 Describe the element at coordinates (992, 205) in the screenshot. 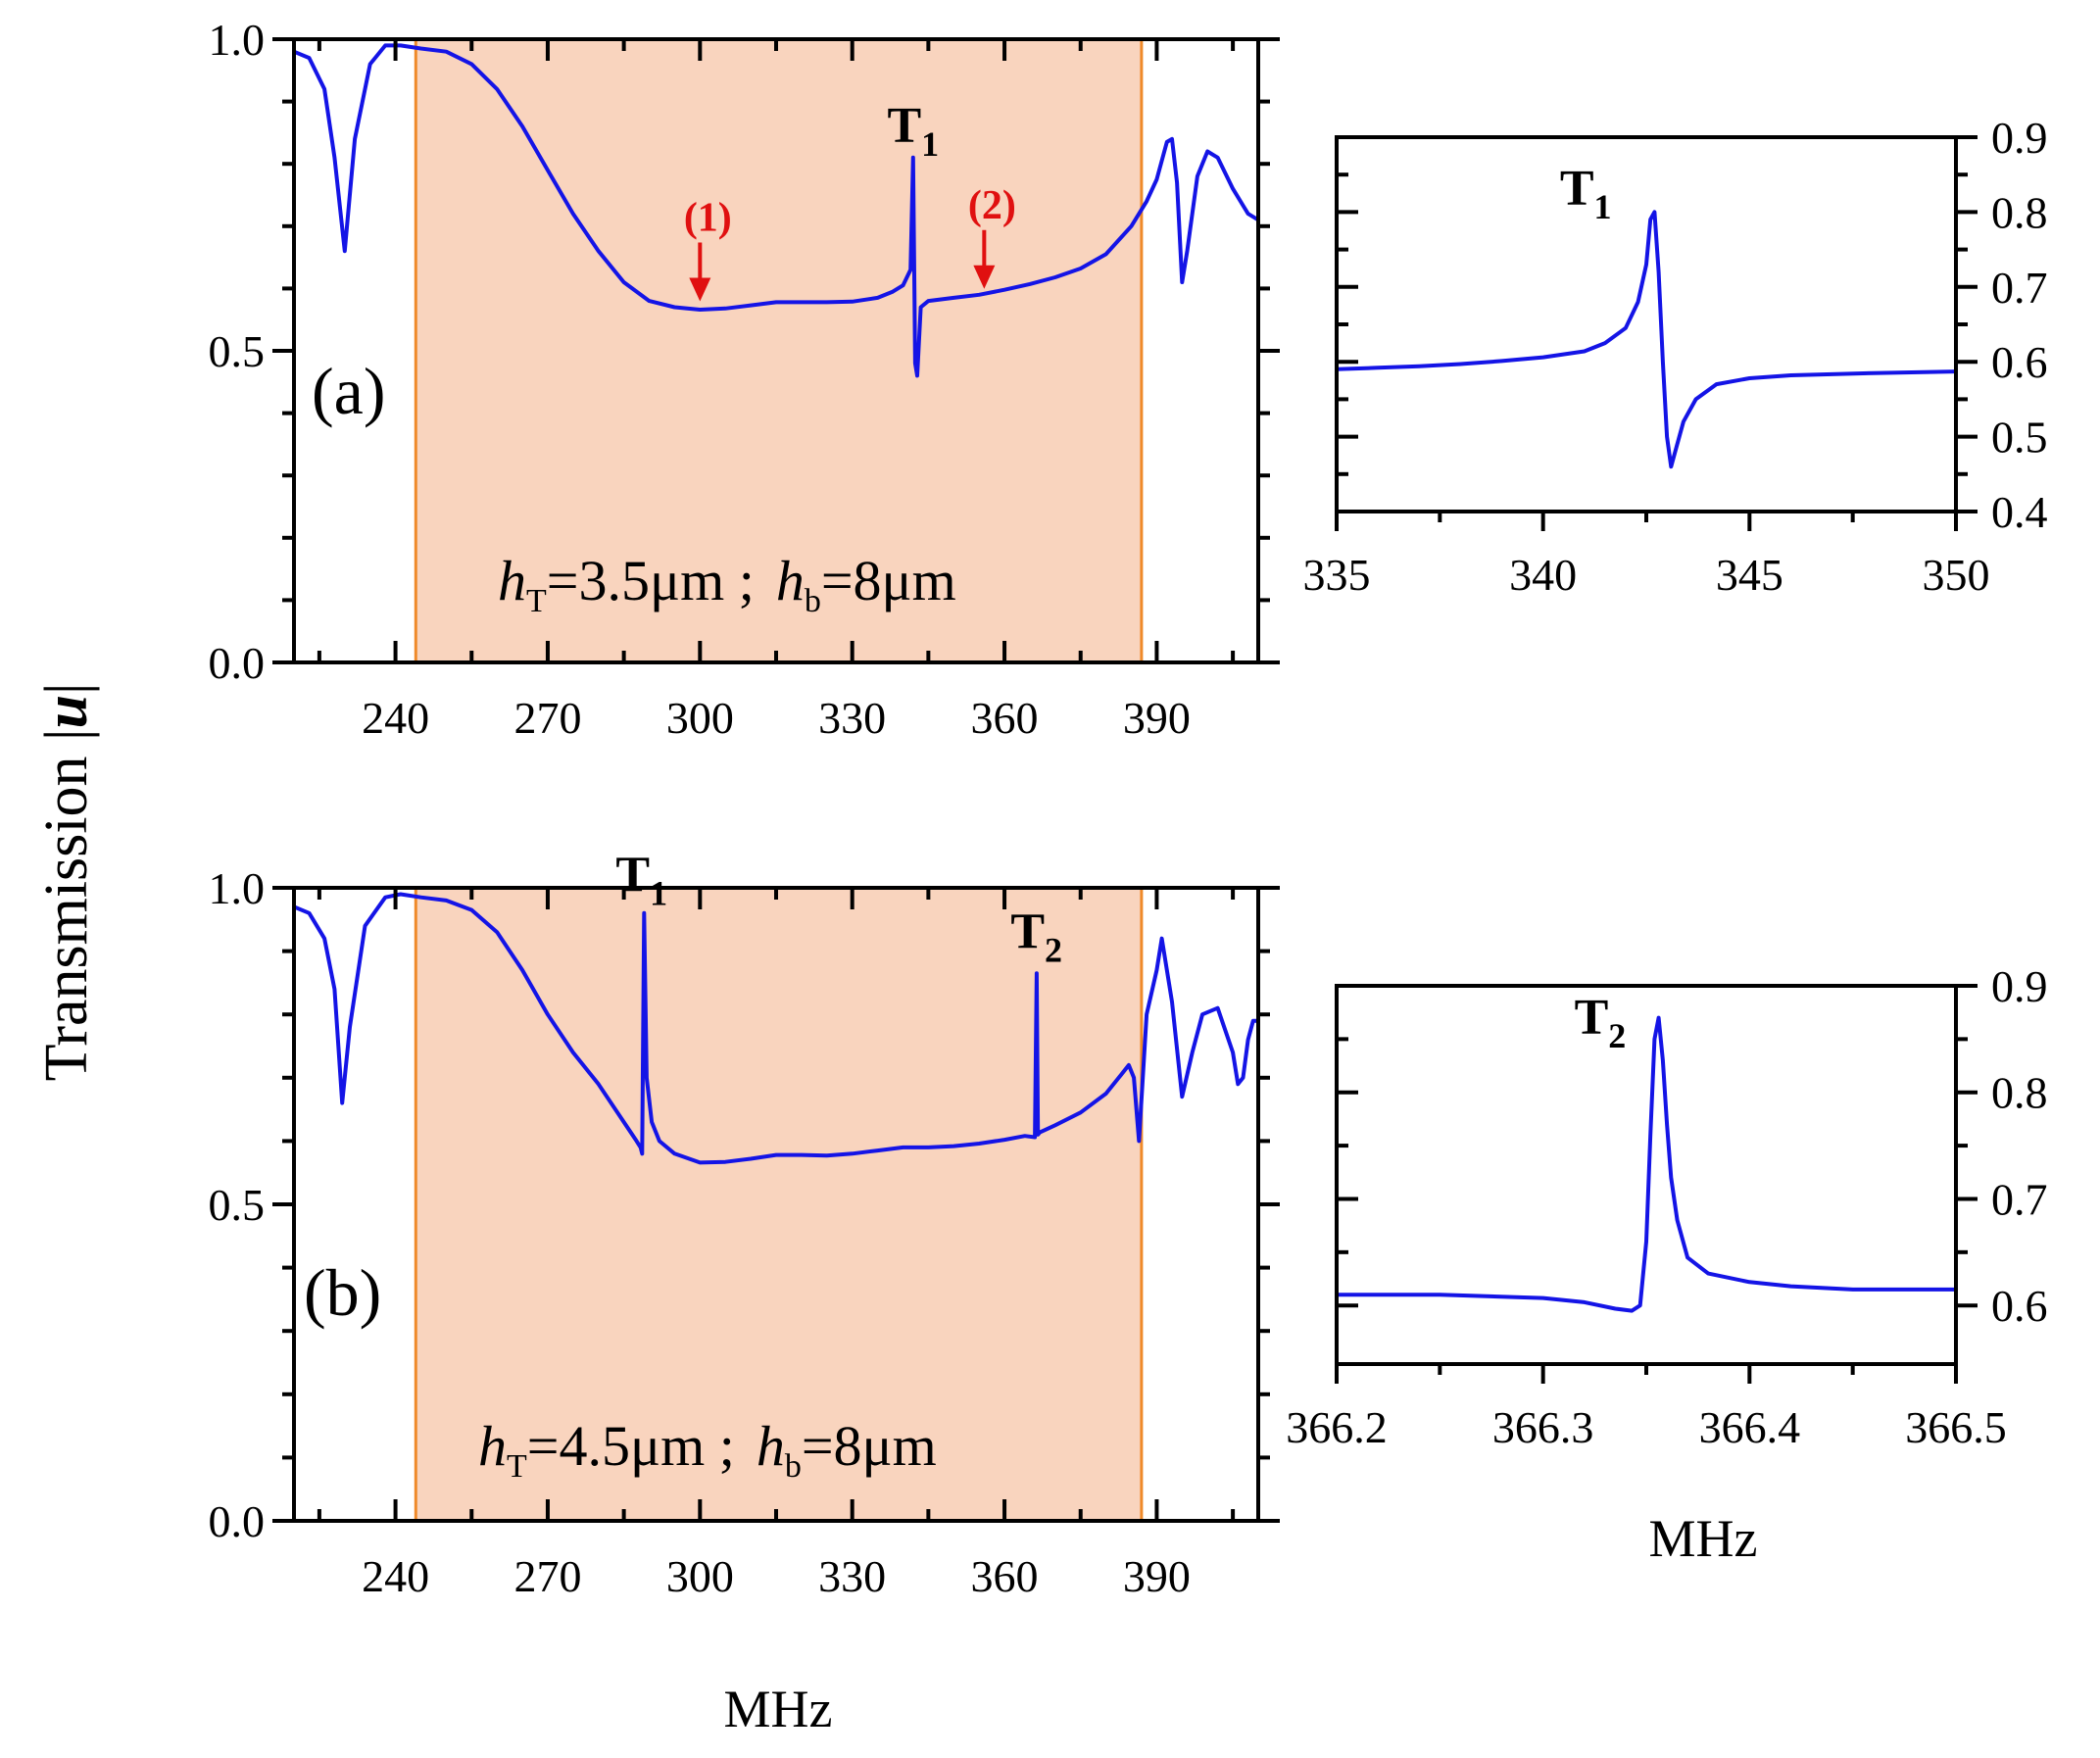

I see `annotation-arrow-label: (2)` at that location.